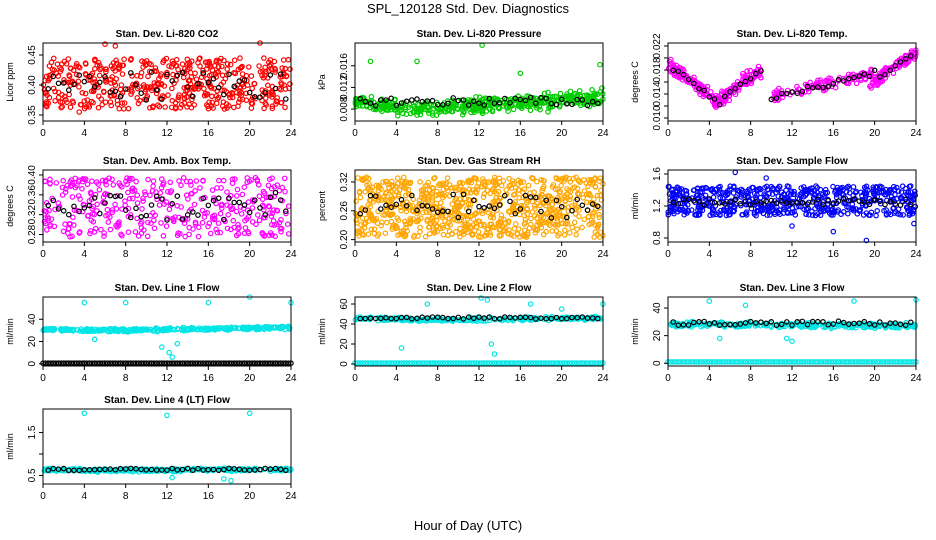 The image size is (936, 540). What do you see at coordinates (43, 378) in the screenshot?
I see `x-tick-label: 0` at bounding box center [43, 378].